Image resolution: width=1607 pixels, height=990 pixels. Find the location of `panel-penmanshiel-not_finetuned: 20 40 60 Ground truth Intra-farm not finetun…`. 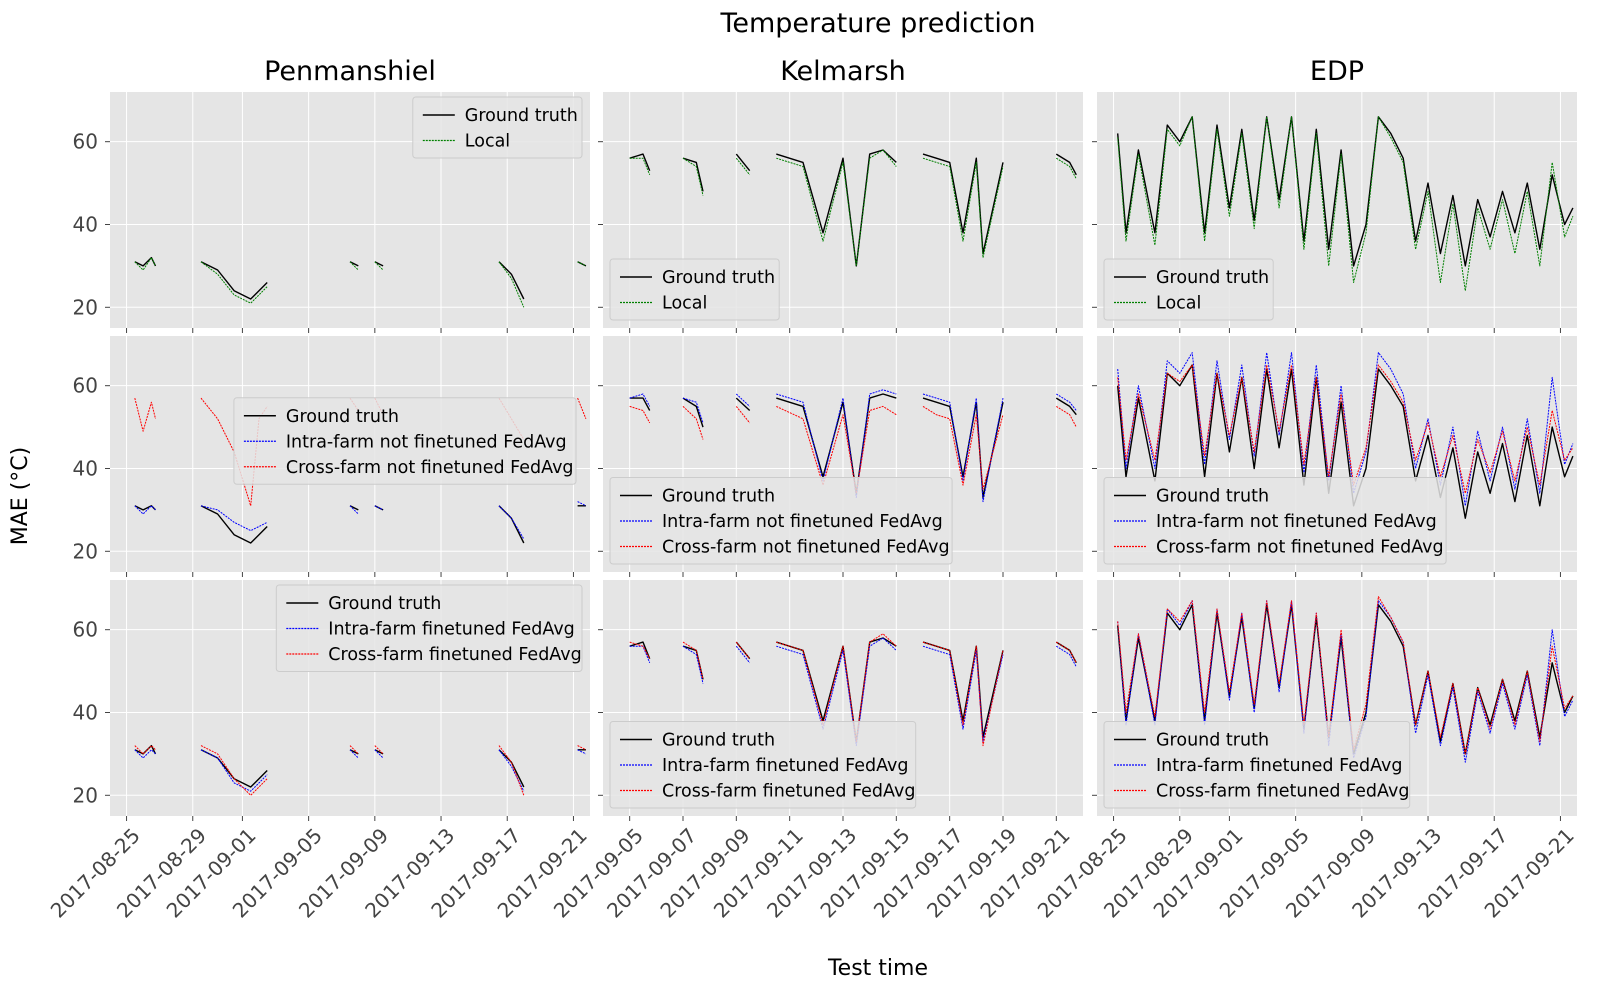

panel-penmanshiel-not_finetuned: 20 40 60 Ground truth Intra-farm not finetun… is located at coordinates (331, 456).